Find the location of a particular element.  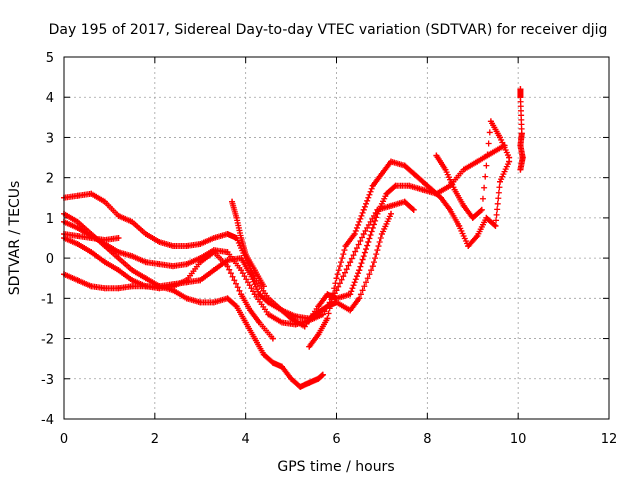

x-tick-label: 10 is located at coordinates (518, 439).